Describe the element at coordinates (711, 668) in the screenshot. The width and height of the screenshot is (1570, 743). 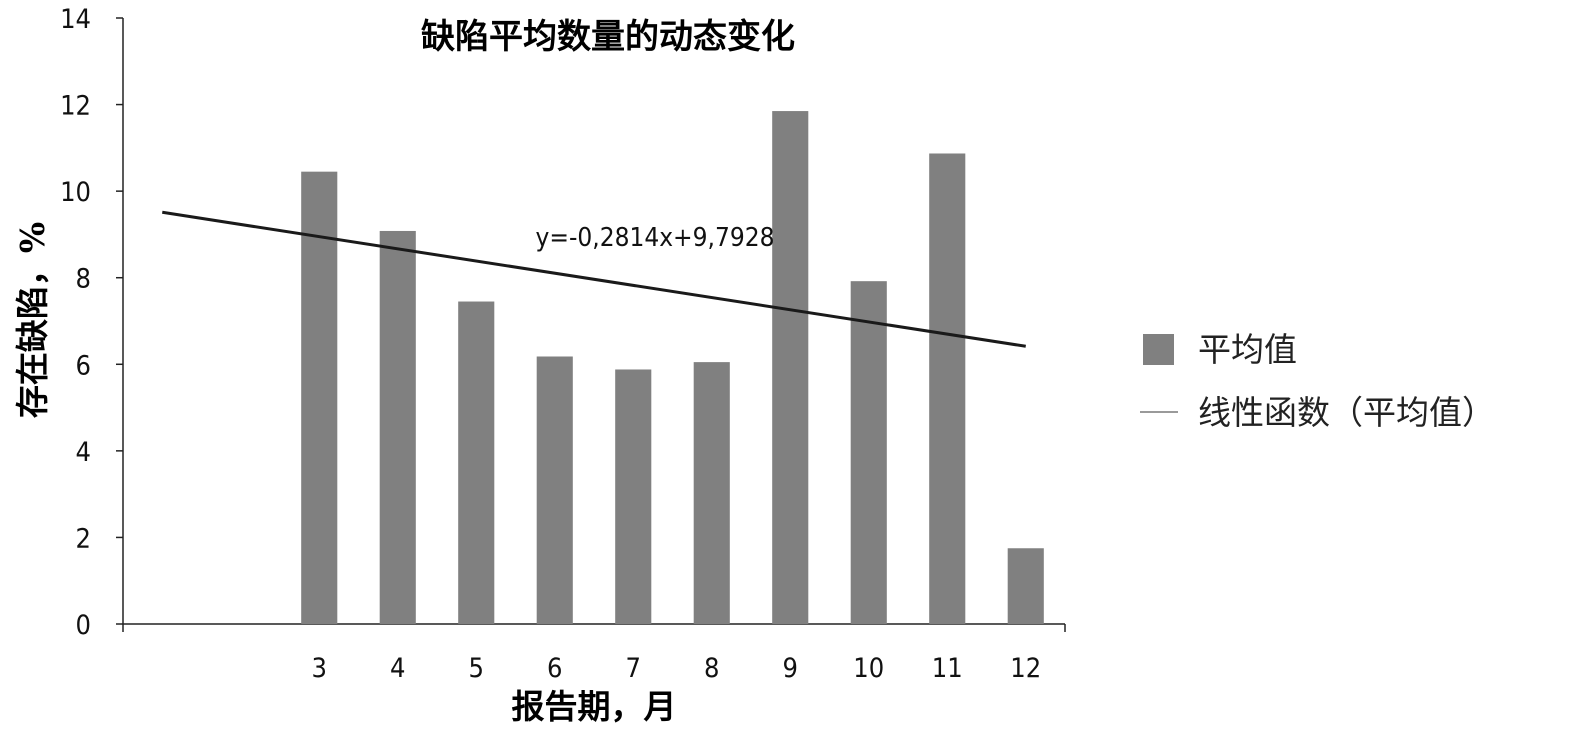
I see `x-tick-label: 8` at that location.